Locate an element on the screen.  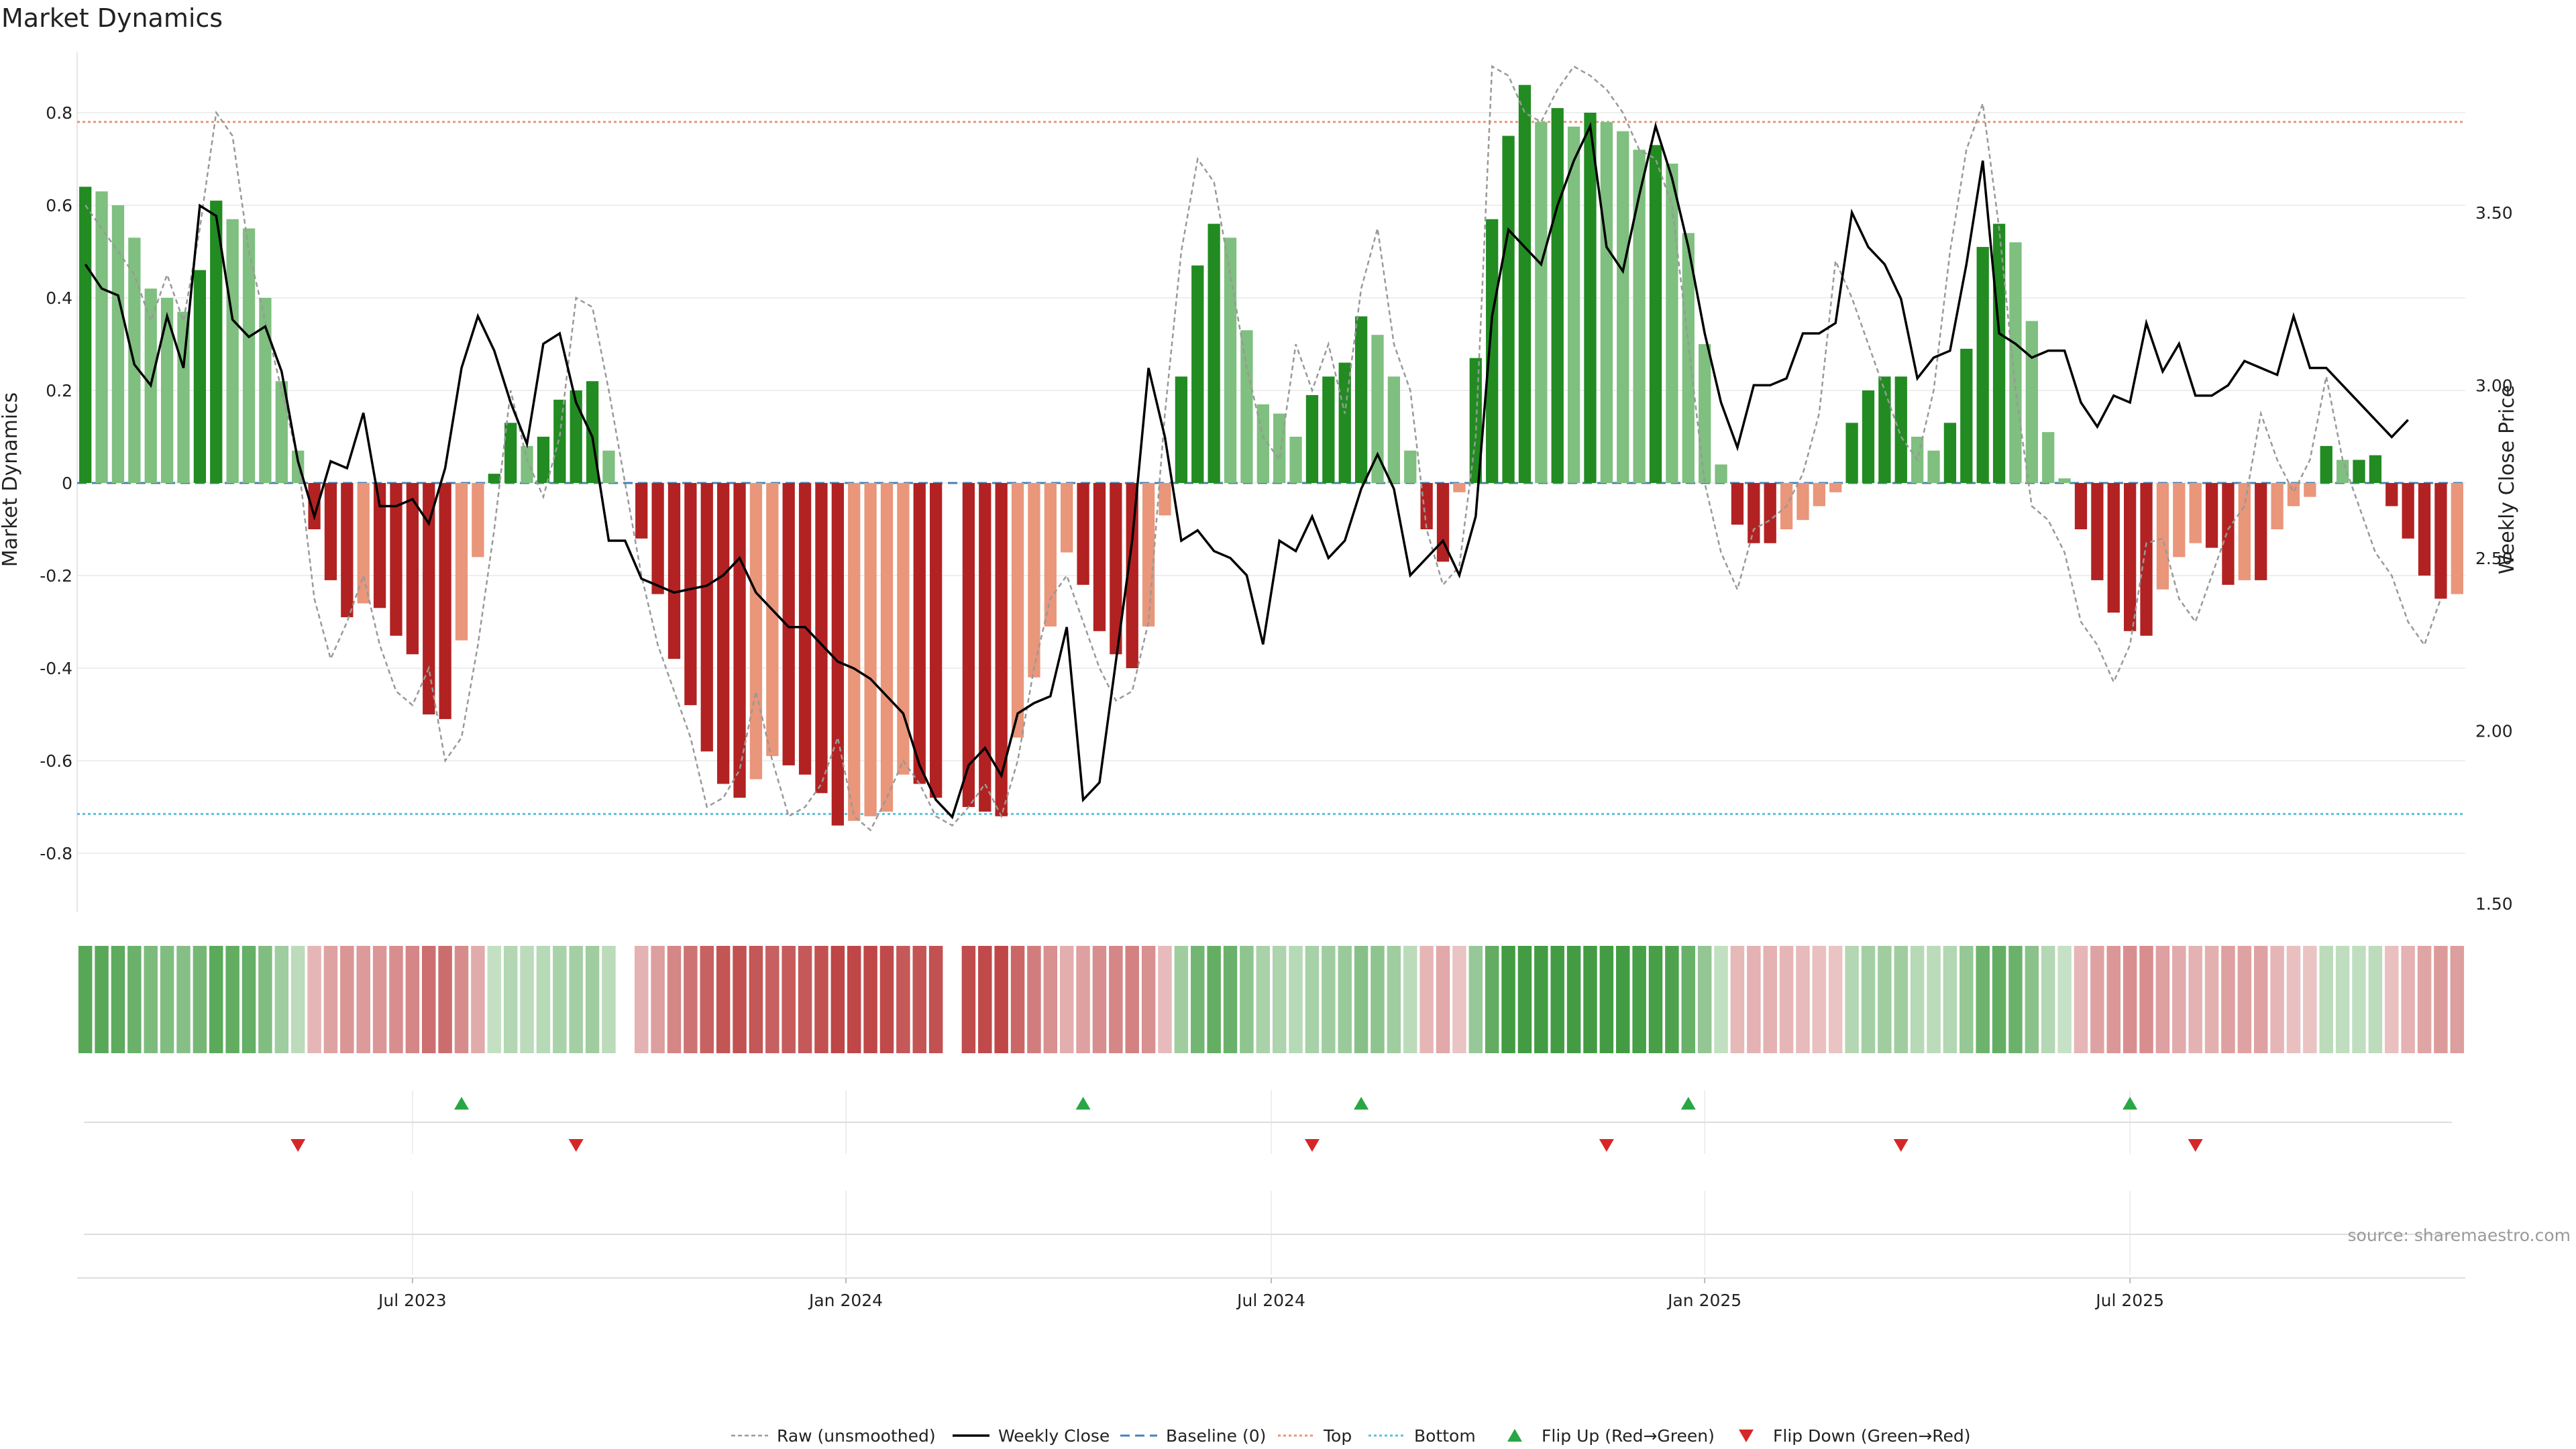
right-axis-ticks: 3.50 3.00 2.50 2.00 1.50 is located at coordinates (2494, 558).